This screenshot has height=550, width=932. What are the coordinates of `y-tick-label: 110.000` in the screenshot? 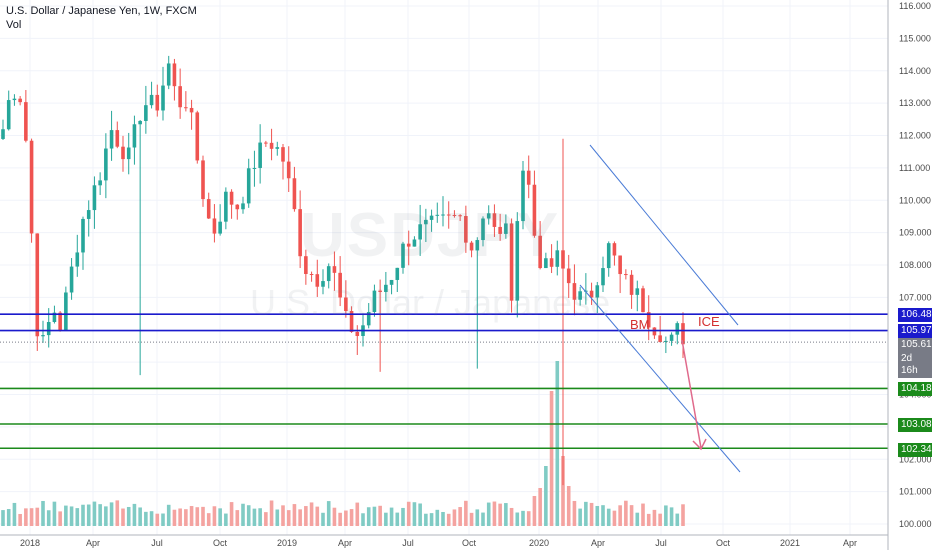 It's located at (915, 200).